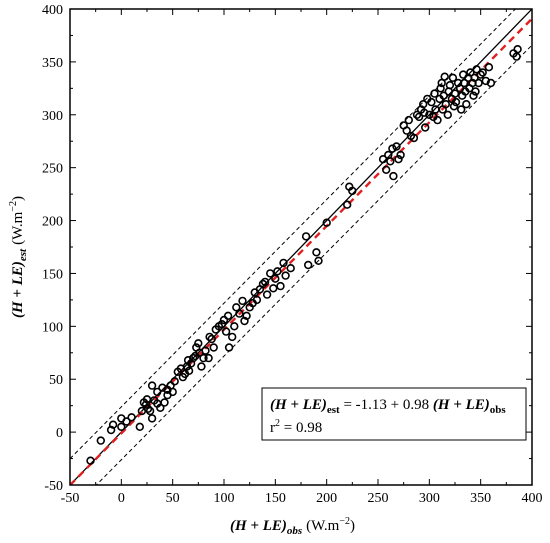 The height and width of the screenshot is (543, 550). Describe the element at coordinates (121, 498) in the screenshot. I see `x-tick-label: 0` at that location.